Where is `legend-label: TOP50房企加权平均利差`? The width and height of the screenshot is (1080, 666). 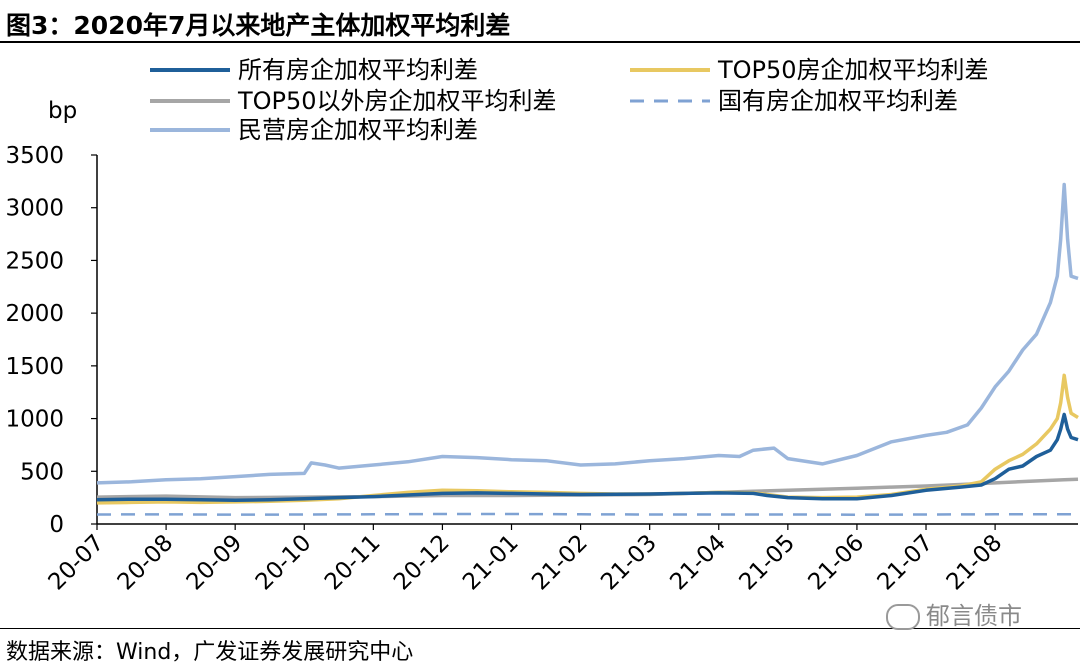
legend-label: TOP50房企加权平均利差 is located at coordinates (853, 70).